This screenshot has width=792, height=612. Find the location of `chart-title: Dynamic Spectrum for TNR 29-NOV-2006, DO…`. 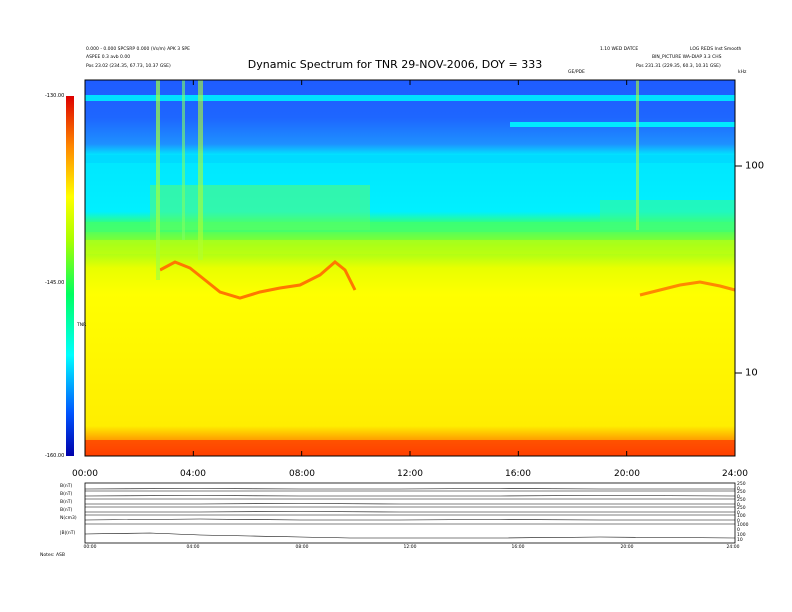

chart-title: Dynamic Spectrum for TNR 29-NOV-2006, DO… is located at coordinates (395, 64).